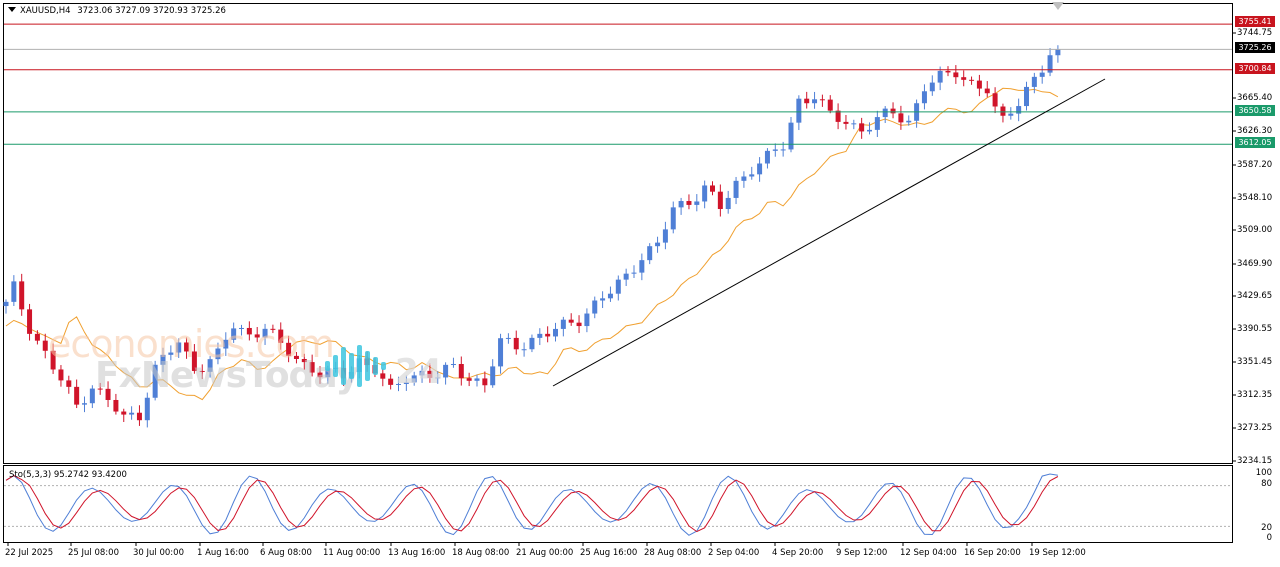  What do you see at coordinates (928, 553) in the screenshot?
I see `time-axis-label: 12 Sep 04:00` at bounding box center [928, 553].